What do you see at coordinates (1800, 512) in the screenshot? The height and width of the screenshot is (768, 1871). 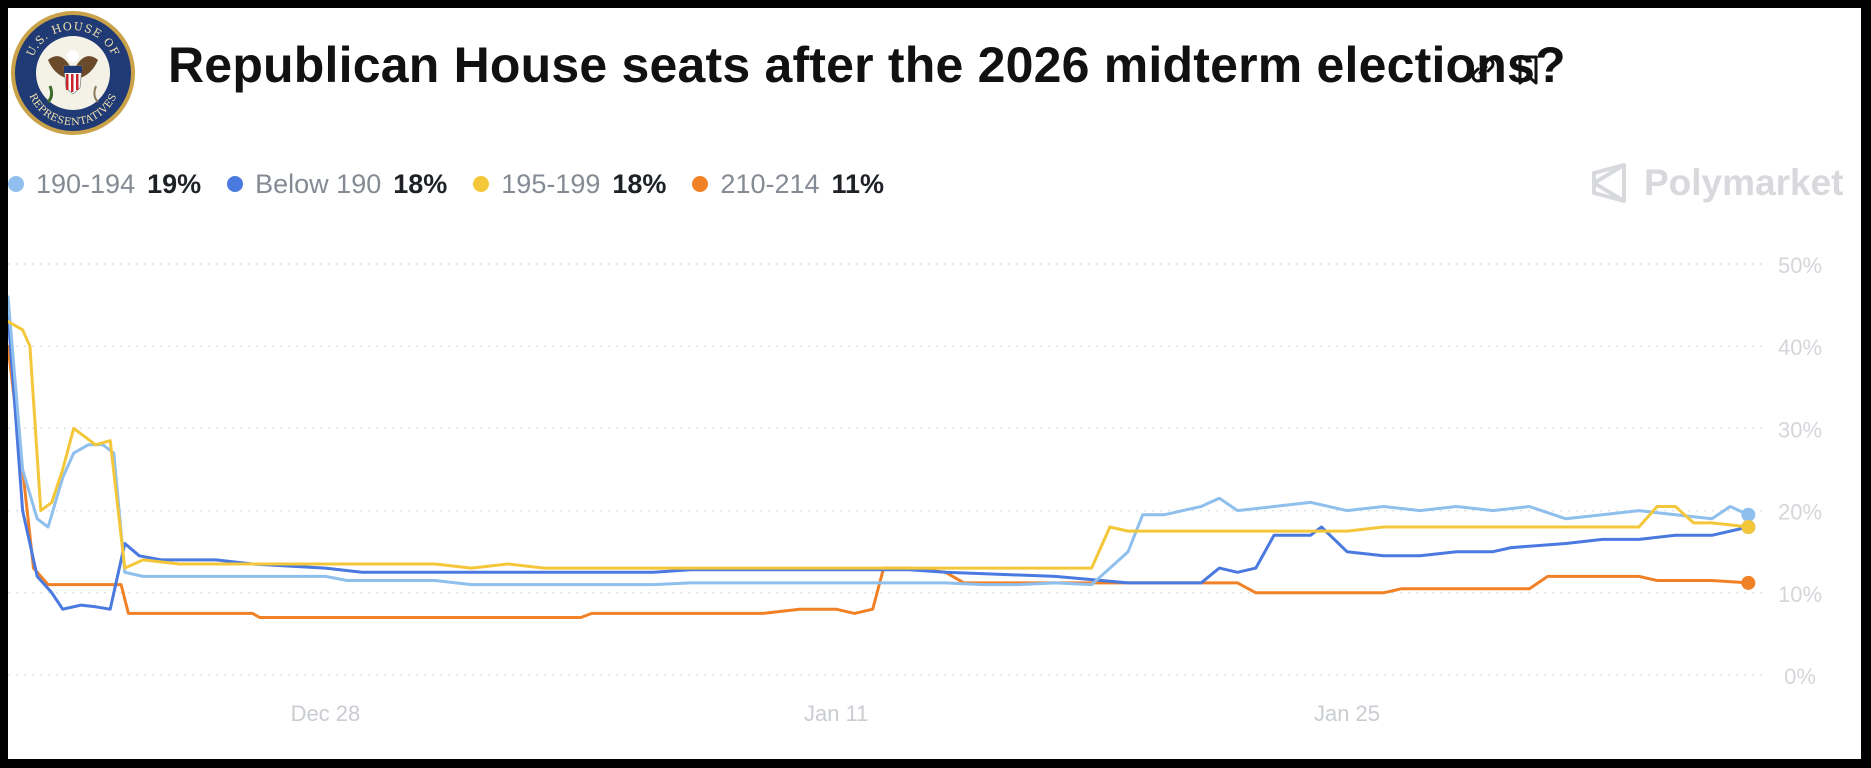 I see `y-tick-label: 20%` at bounding box center [1800, 512].